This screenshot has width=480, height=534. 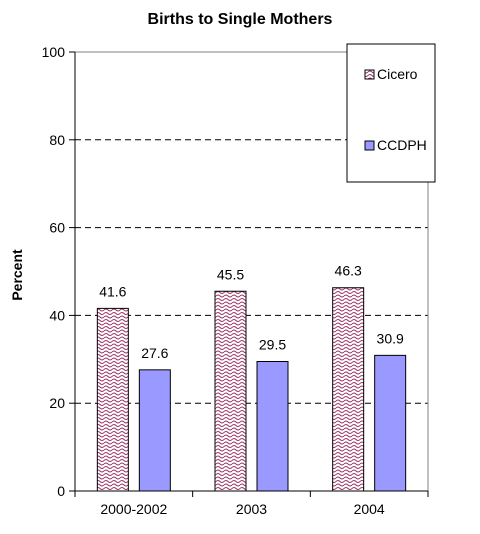 I want to click on y-tick-label: 0, so click(x=61, y=491).